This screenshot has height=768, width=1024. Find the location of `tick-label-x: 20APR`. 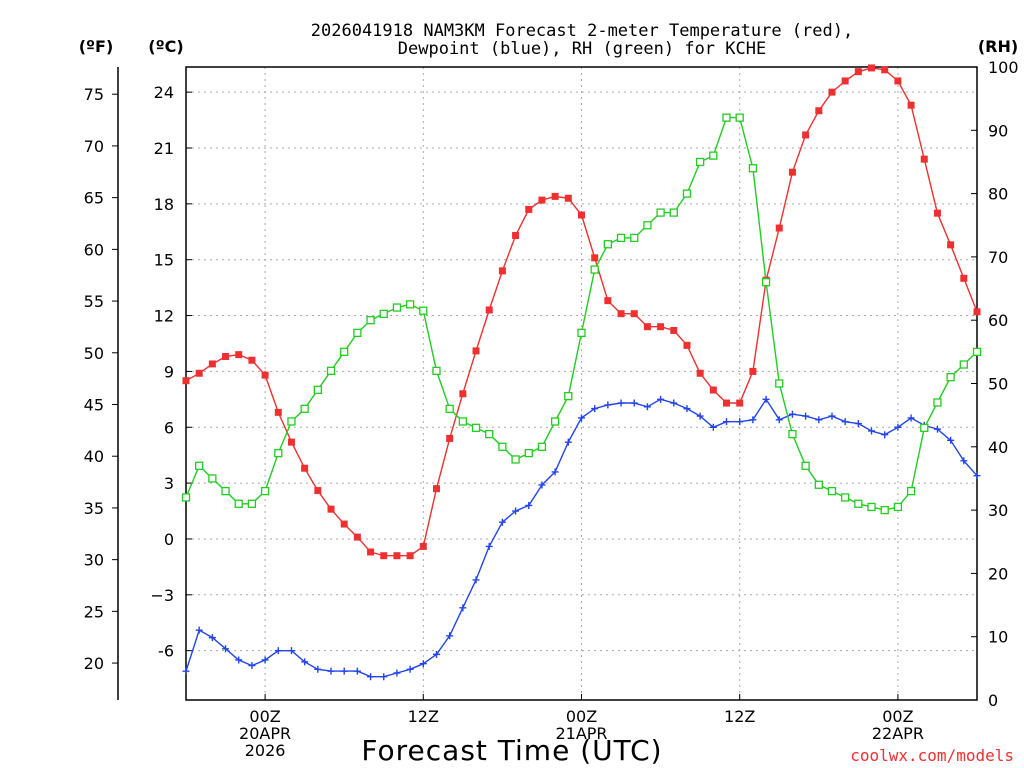

tick-label-x: 20APR is located at coordinates (265, 733).